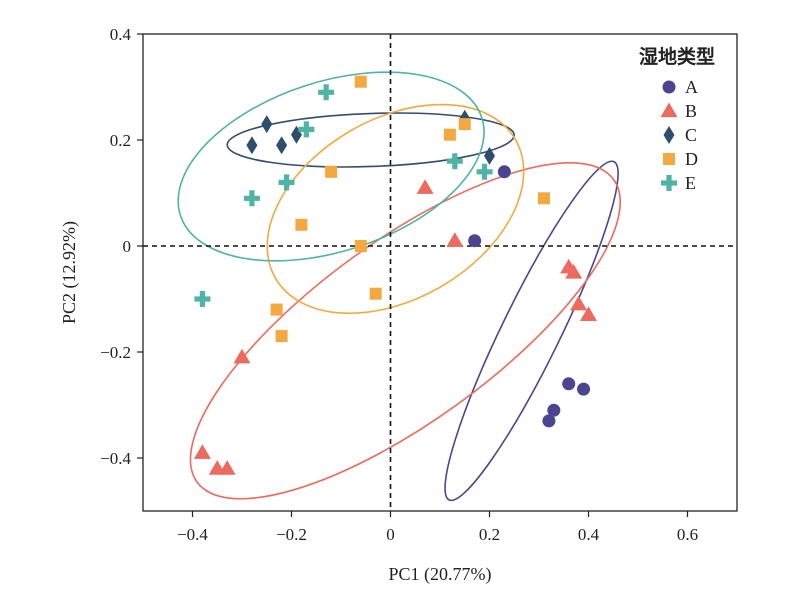 Image resolution: width=800 pixels, height=602 pixels. I want to click on legend-label-D: D, so click(691, 159).